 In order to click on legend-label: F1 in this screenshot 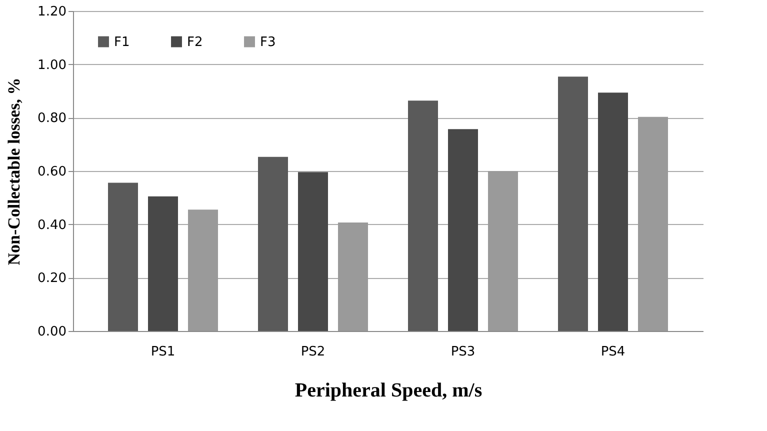, I will do `click(122, 42)`.